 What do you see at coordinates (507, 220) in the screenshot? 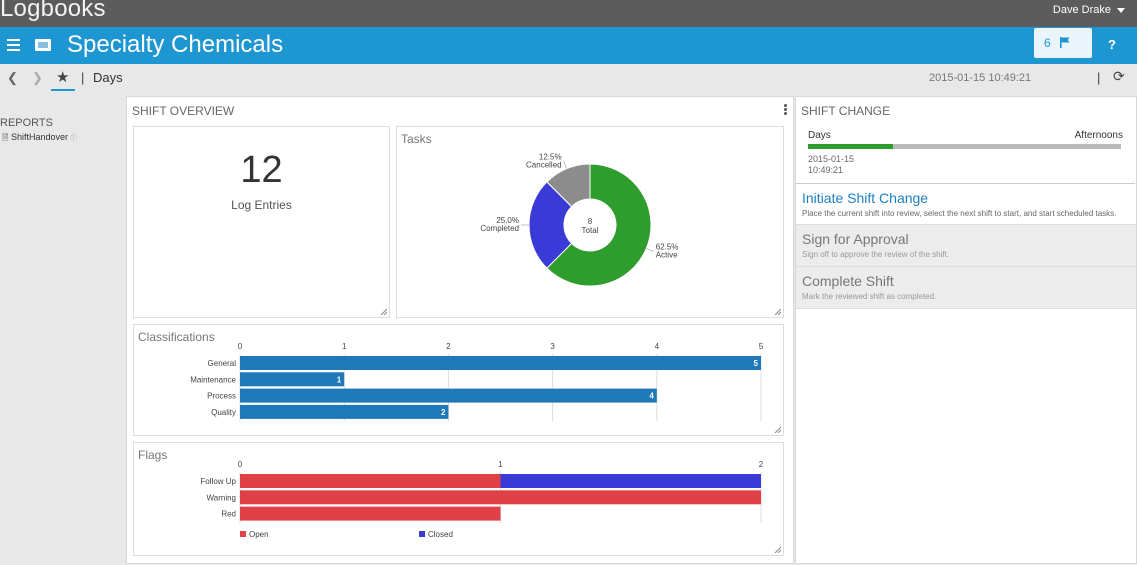
I see `donut-value-label: 25.0%` at bounding box center [507, 220].